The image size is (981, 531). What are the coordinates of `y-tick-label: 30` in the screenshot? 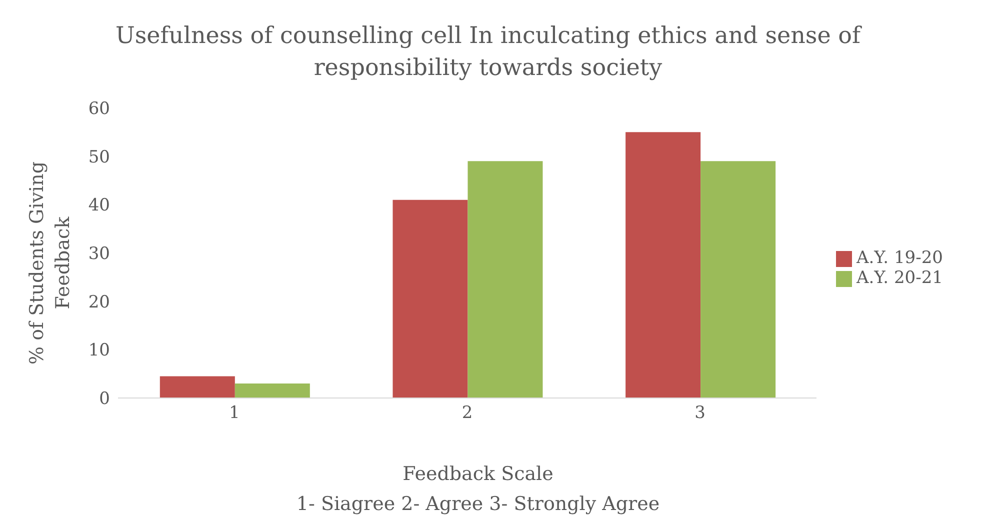 It's located at (99, 254).